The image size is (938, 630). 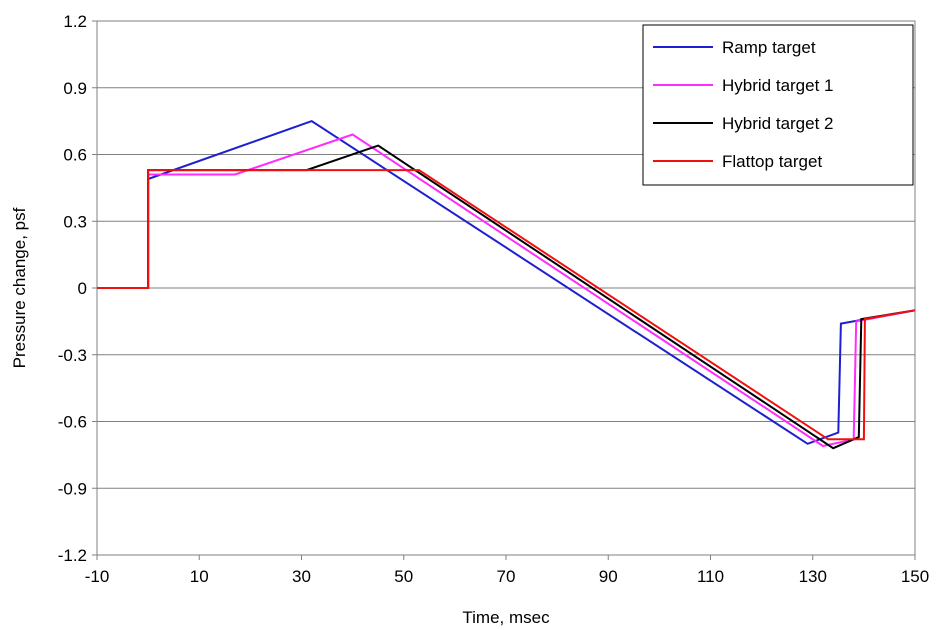 I want to click on y-tick-label: -0.9, so click(x=72, y=488).